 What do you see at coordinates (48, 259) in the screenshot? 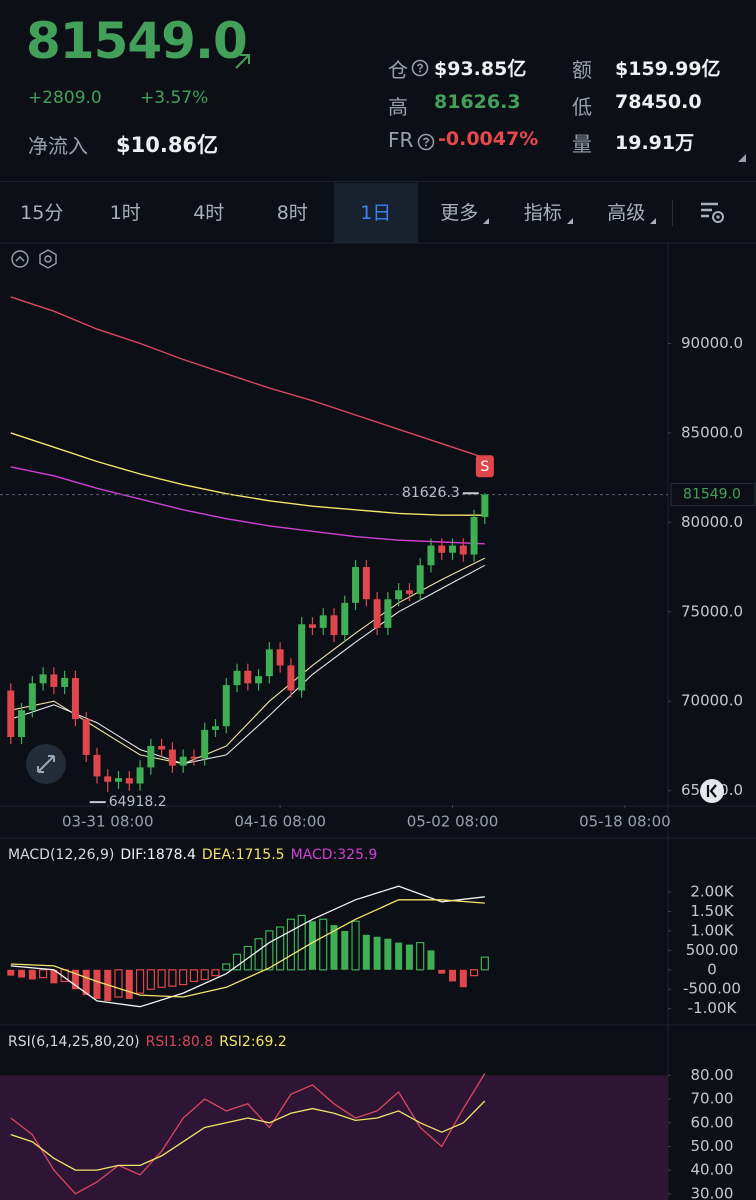
I see `chart-settings-button` at bounding box center [48, 259].